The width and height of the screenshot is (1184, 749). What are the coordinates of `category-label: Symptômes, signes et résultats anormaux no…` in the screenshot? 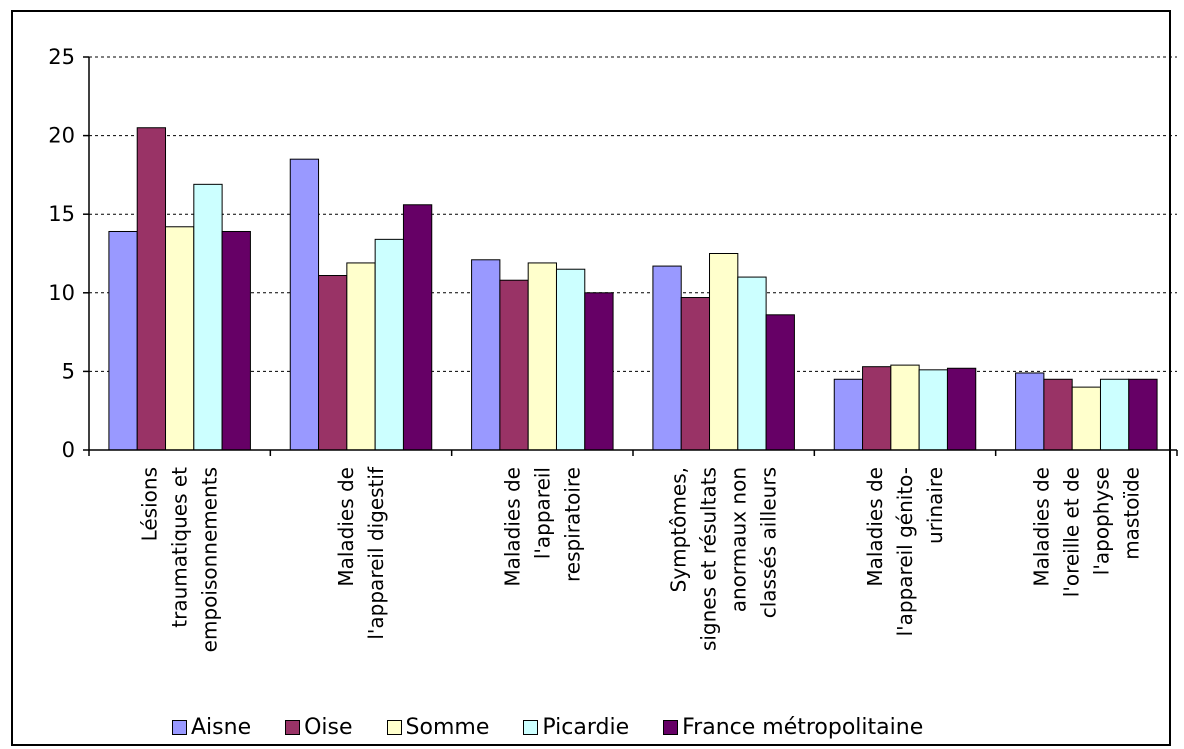 It's located at (724, 559).